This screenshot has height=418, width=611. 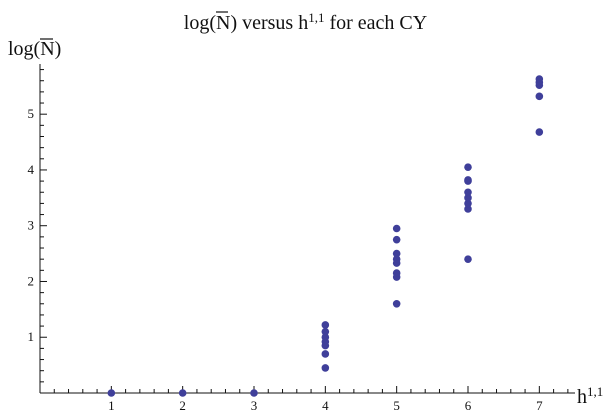 I want to click on y-axis-label-prefix: log(, so click(x=24, y=49).